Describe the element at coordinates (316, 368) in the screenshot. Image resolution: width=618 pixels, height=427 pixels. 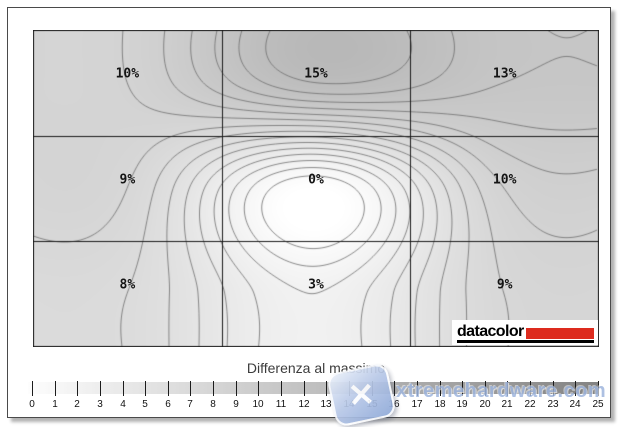
I see `scale-title: Differenza al massimo` at that location.